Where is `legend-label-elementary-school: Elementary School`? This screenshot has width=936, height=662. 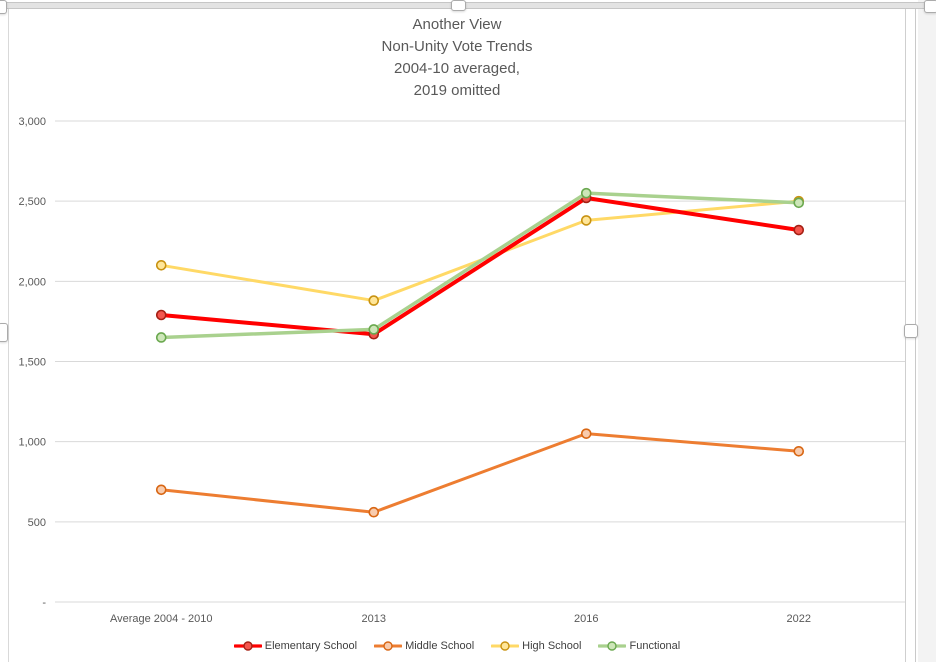 legend-label-elementary-school: Elementary School is located at coordinates (311, 646).